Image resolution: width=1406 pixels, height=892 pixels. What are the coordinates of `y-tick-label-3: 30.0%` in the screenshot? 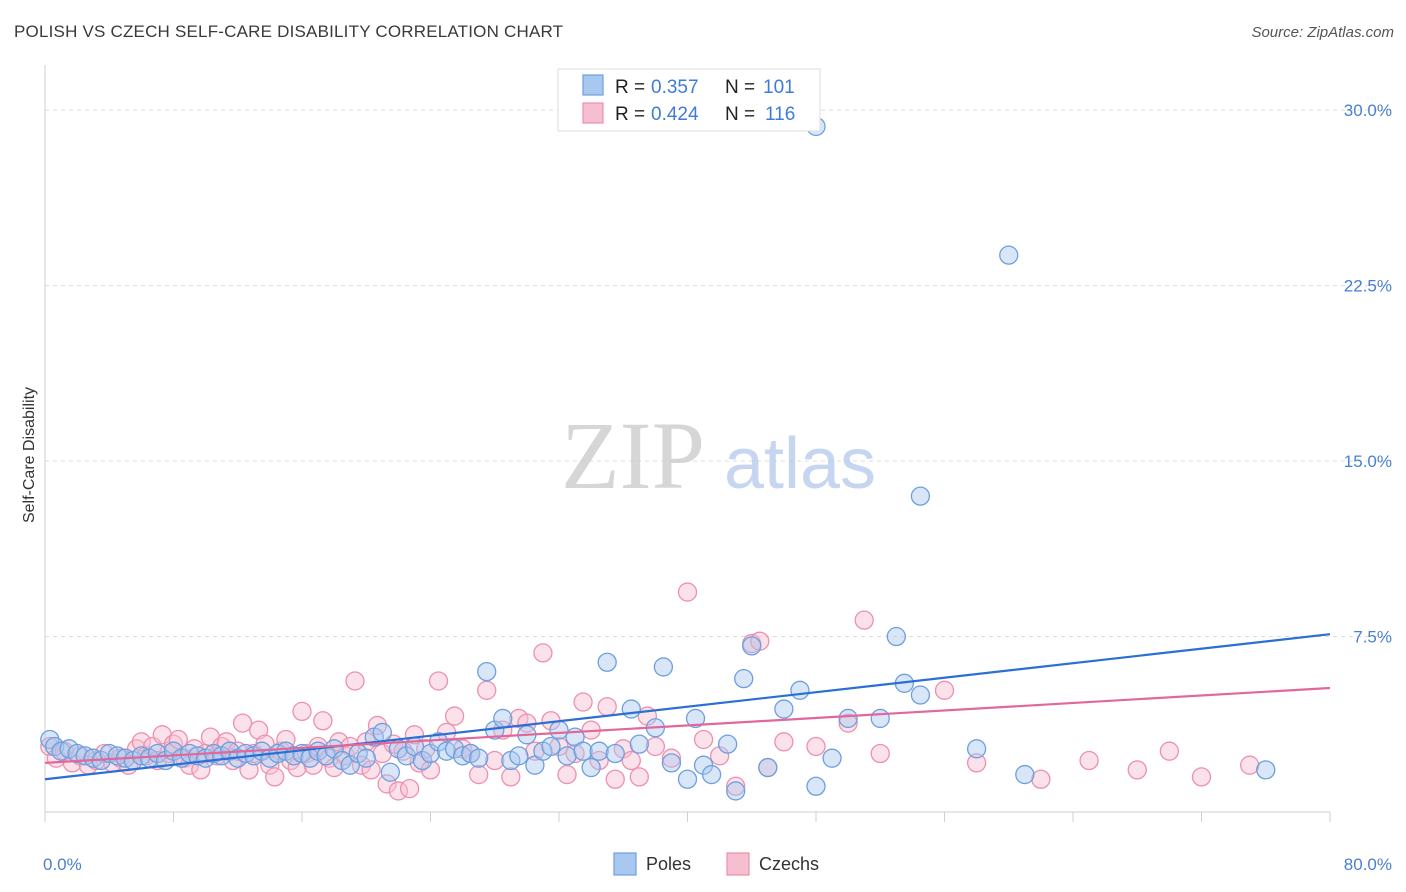 It's located at (1368, 110).